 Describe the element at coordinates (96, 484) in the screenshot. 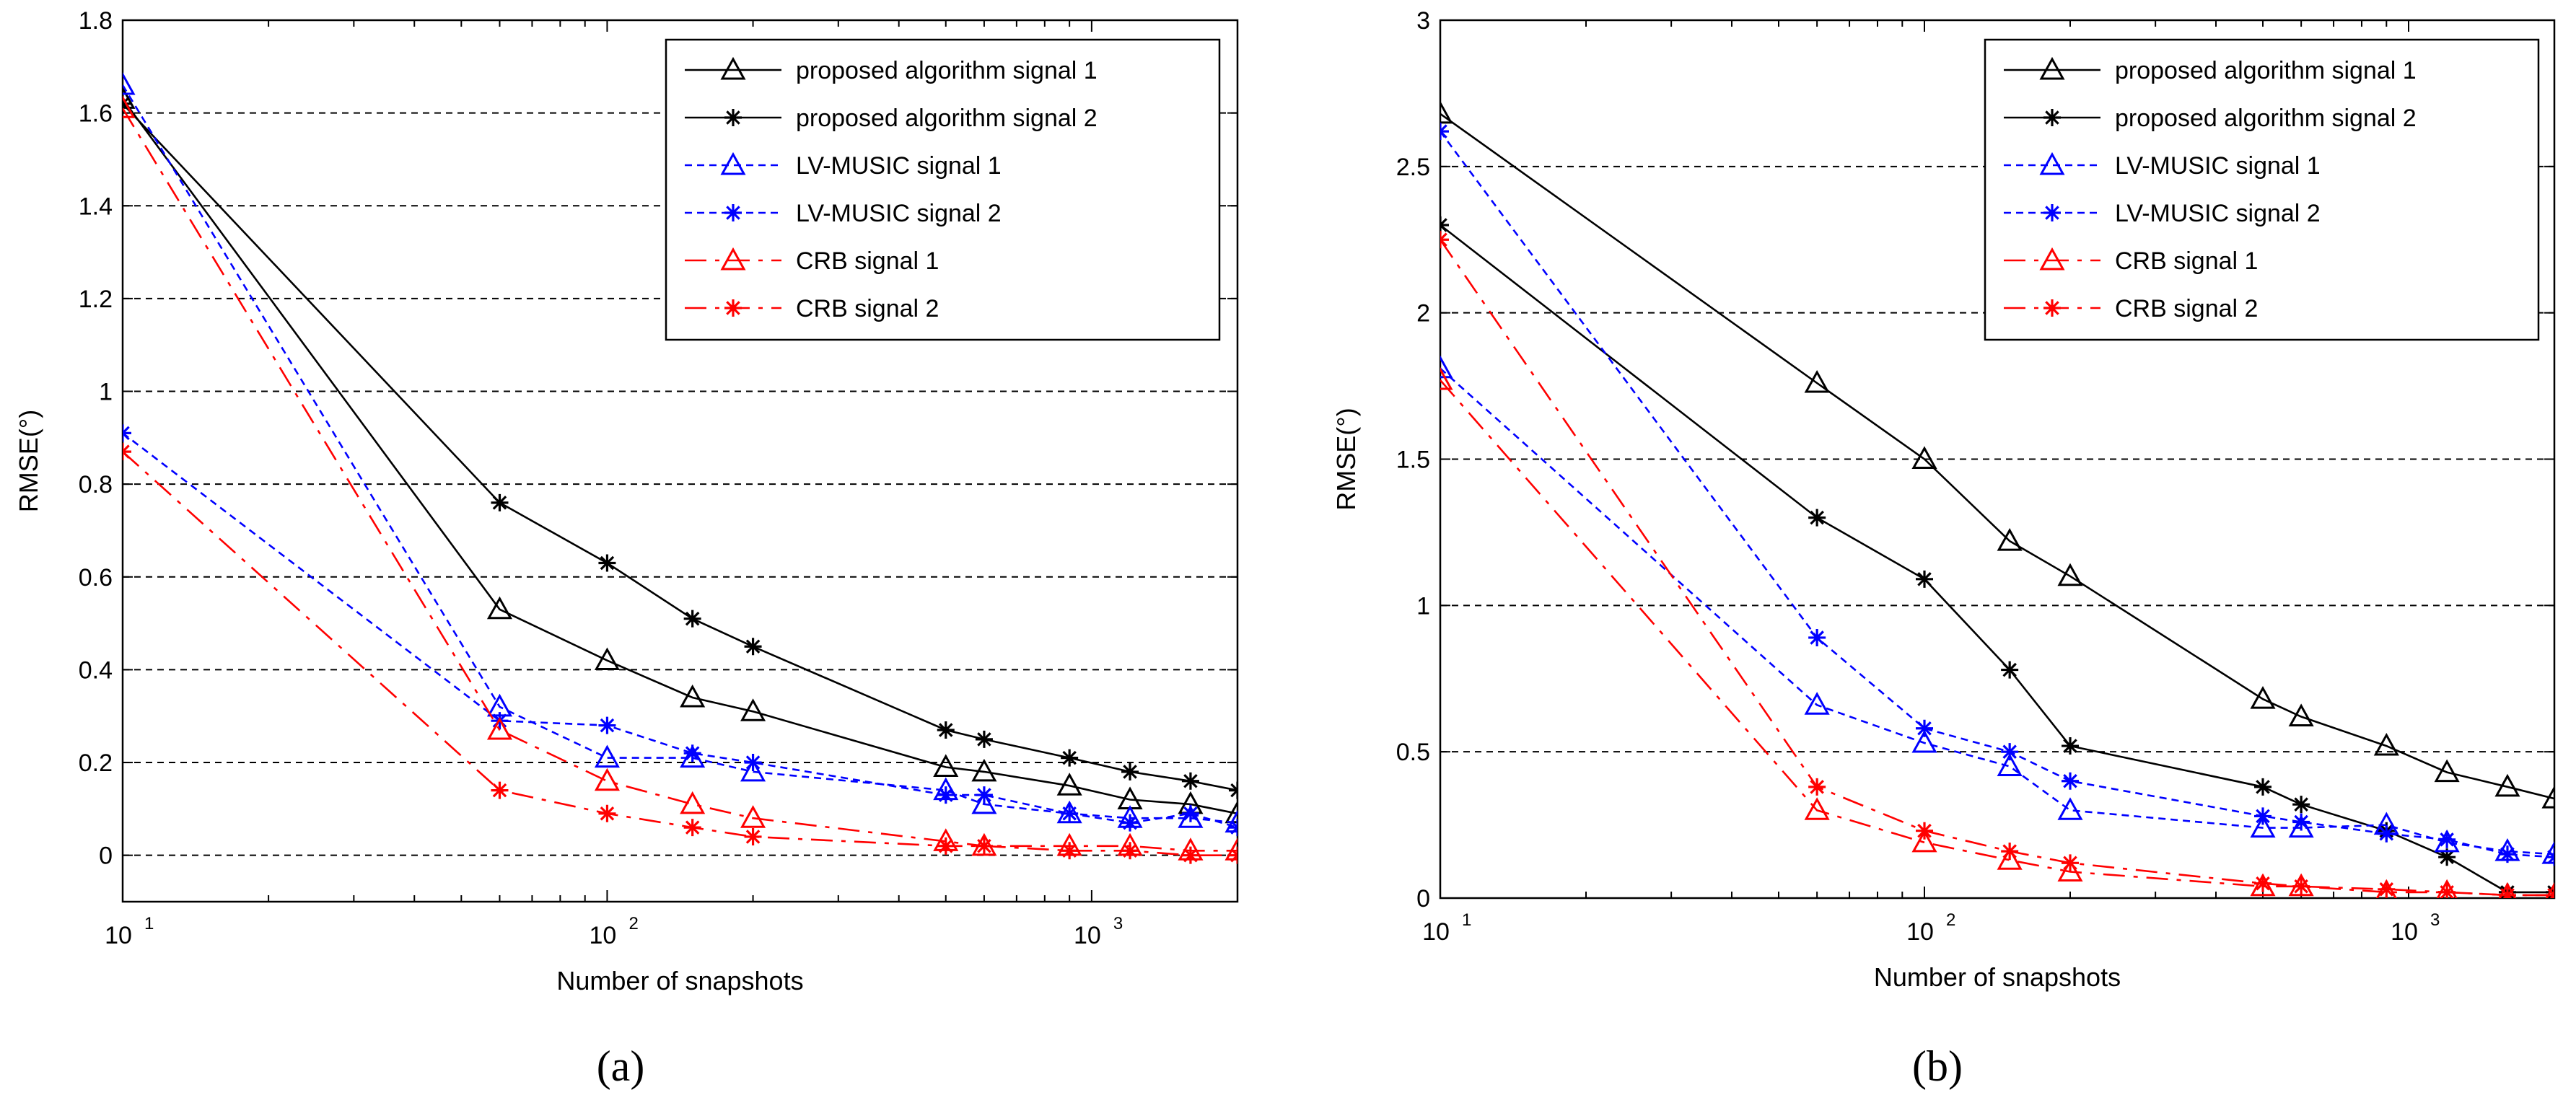

I see `y-tick-label: 0.8` at that location.